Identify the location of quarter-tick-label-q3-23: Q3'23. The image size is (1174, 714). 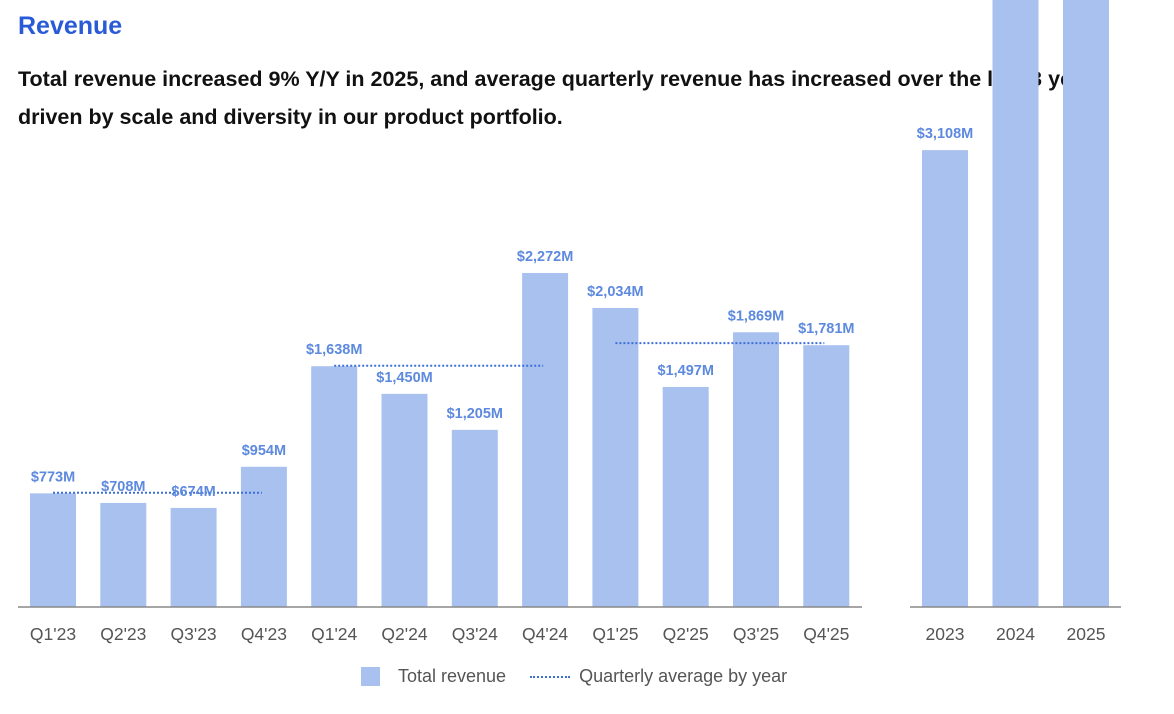
(194, 634).